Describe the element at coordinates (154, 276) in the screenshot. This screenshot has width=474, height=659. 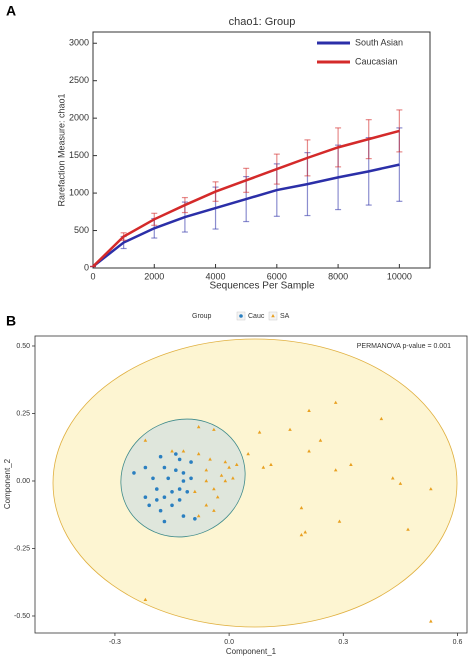
I see `x-tick-label: 2000` at that location.